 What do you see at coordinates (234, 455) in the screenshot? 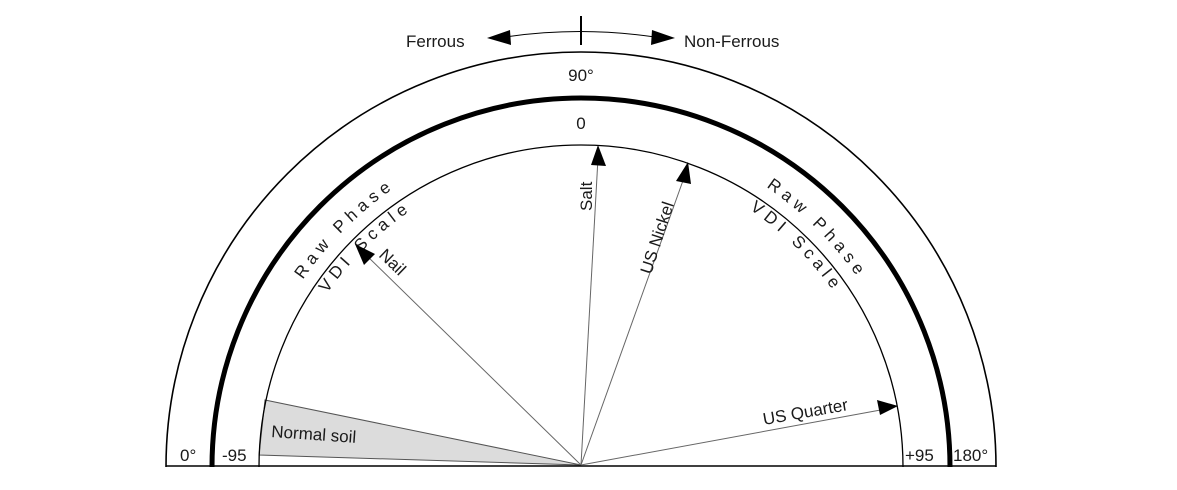
I see `vdi-minus-95-label: -95` at bounding box center [234, 455].